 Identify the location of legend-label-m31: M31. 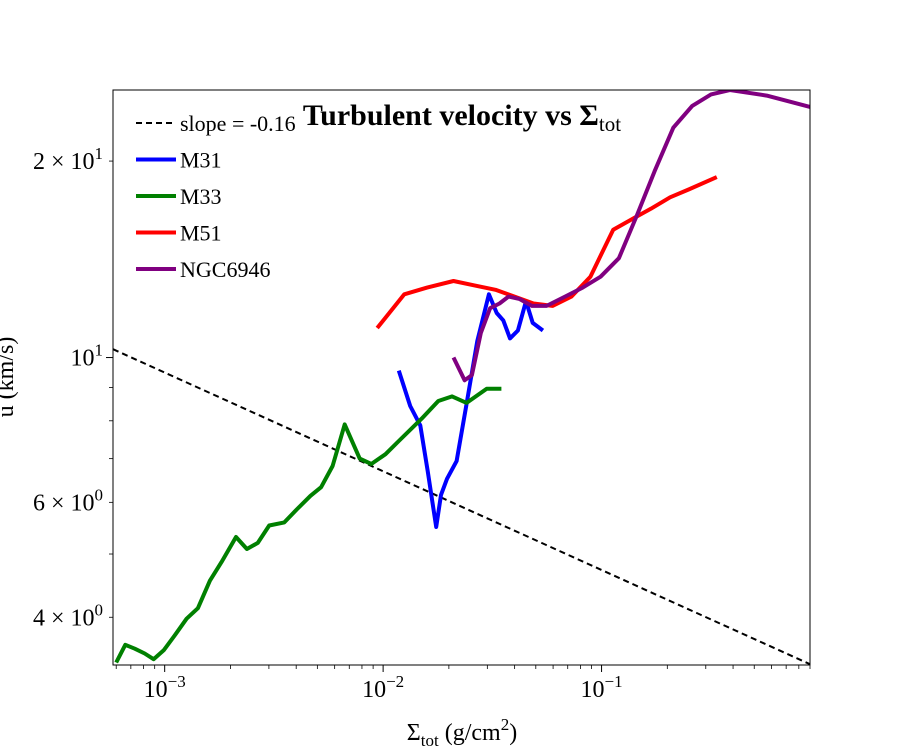
(201, 160).